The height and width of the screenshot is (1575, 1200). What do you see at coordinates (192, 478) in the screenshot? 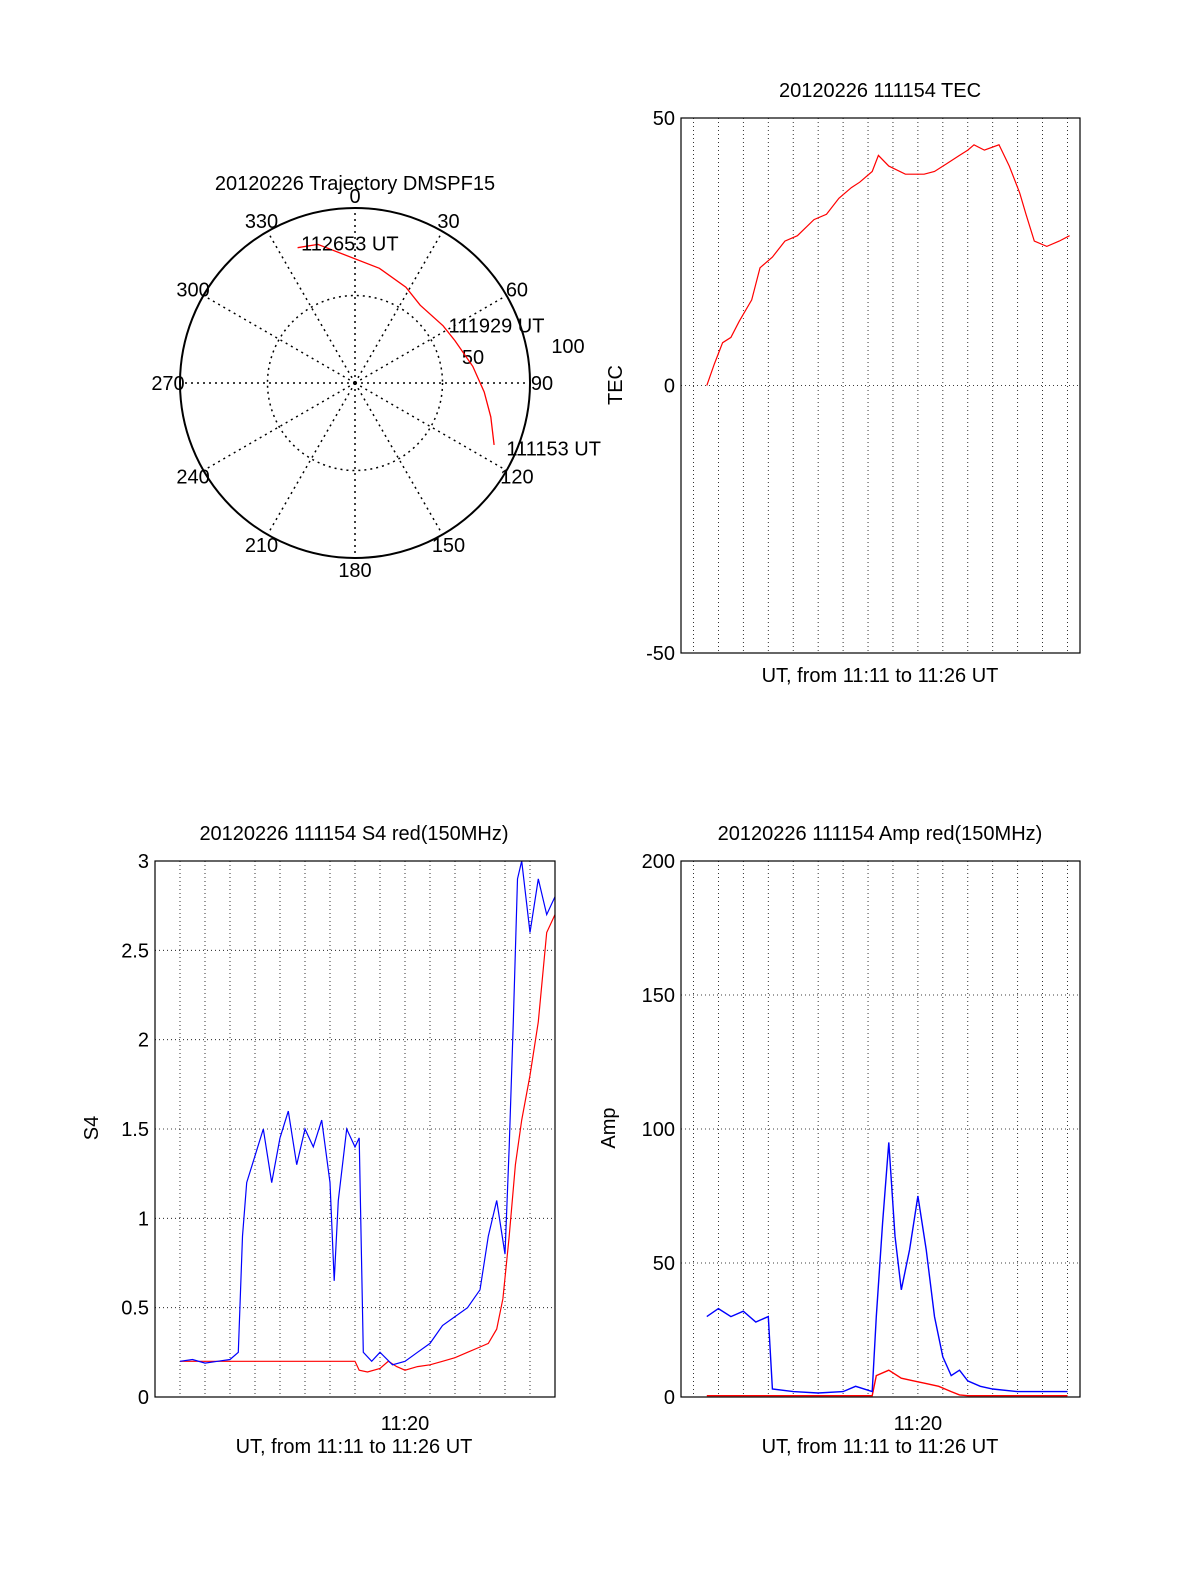
I see `azimuth-tick-label: 240` at bounding box center [192, 478].